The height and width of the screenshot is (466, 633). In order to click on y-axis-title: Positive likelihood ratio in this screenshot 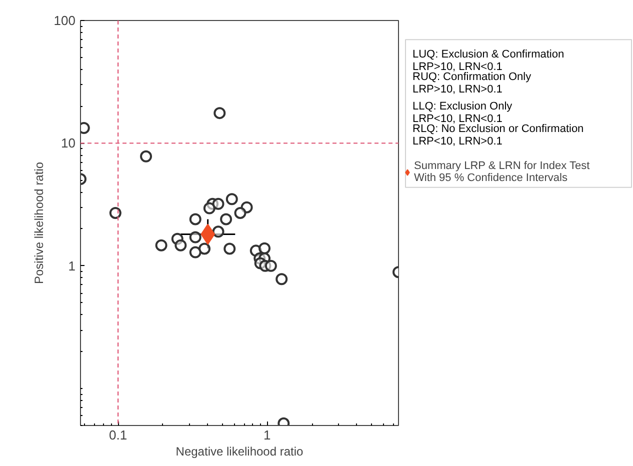, I will do `click(39, 223)`.